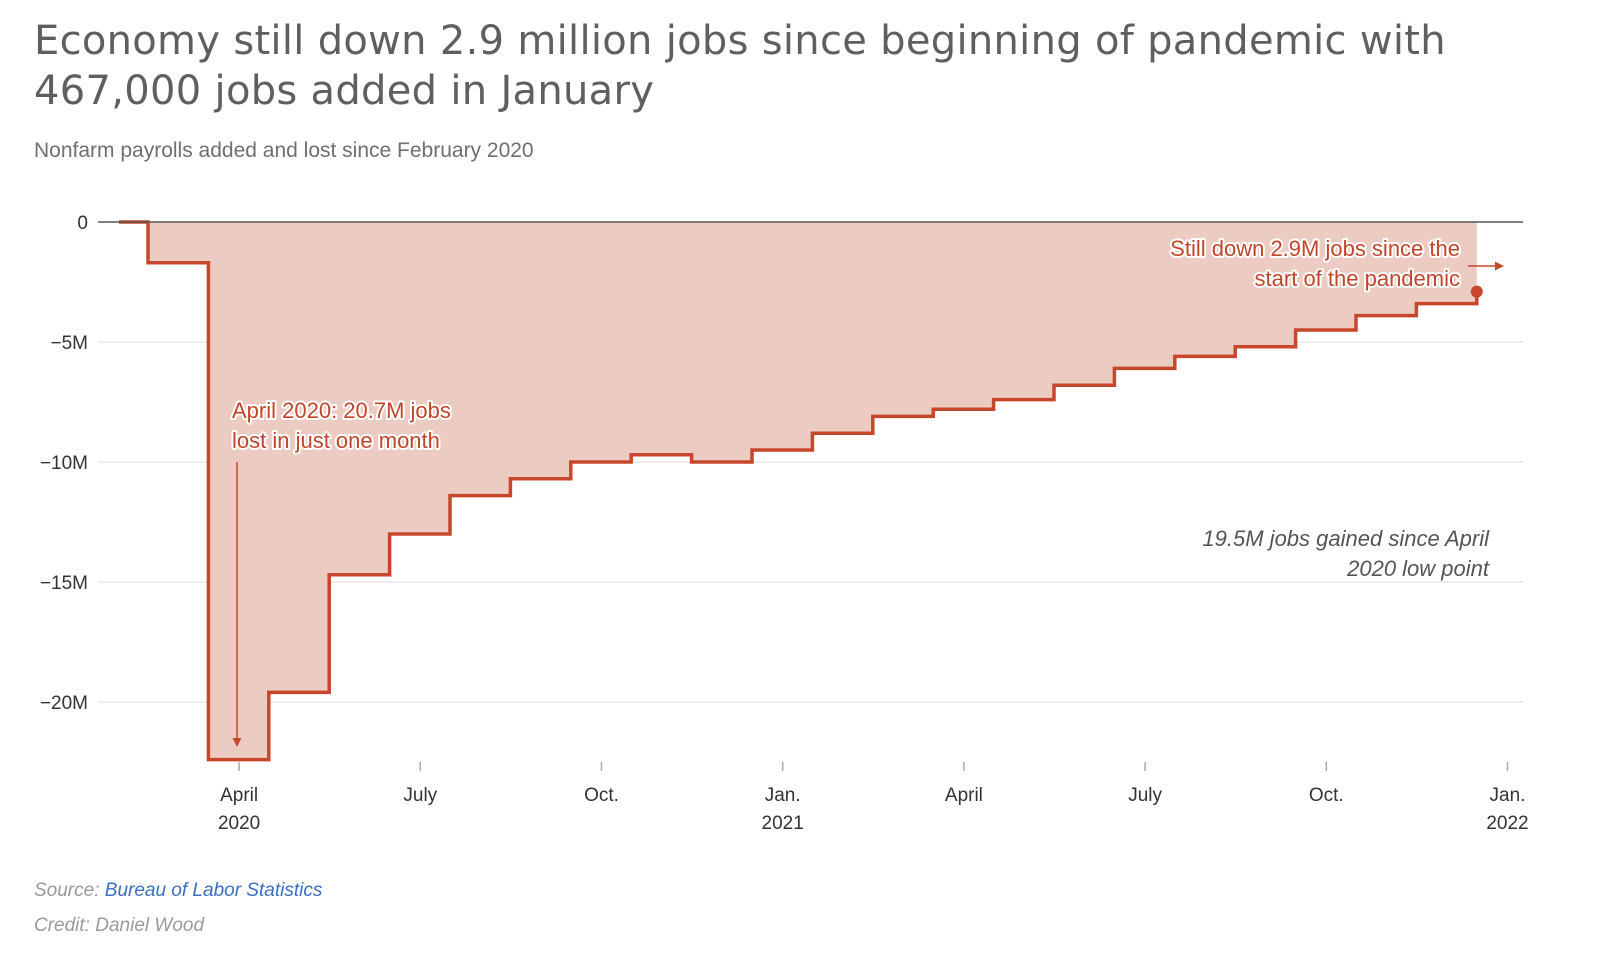 The width and height of the screenshot is (1597, 978). I want to click on april-low-annotation: April 2020: 20.7M jobs, so click(341, 410).